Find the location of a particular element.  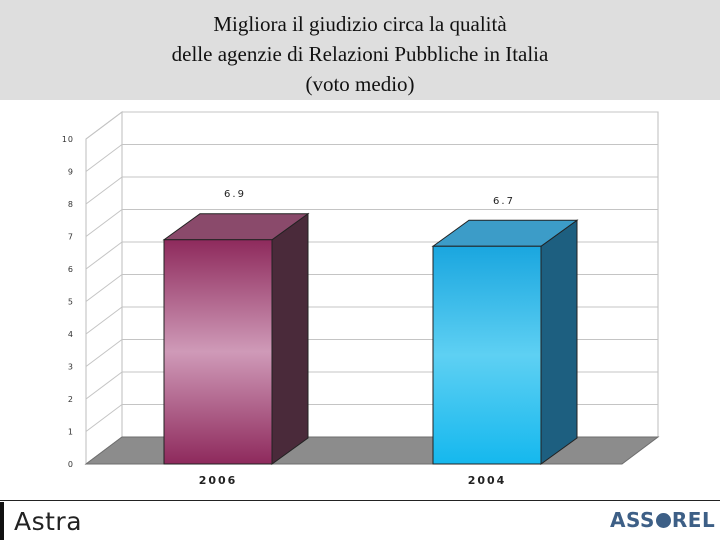

astra-logo-text: Astra is located at coordinates (48, 521).